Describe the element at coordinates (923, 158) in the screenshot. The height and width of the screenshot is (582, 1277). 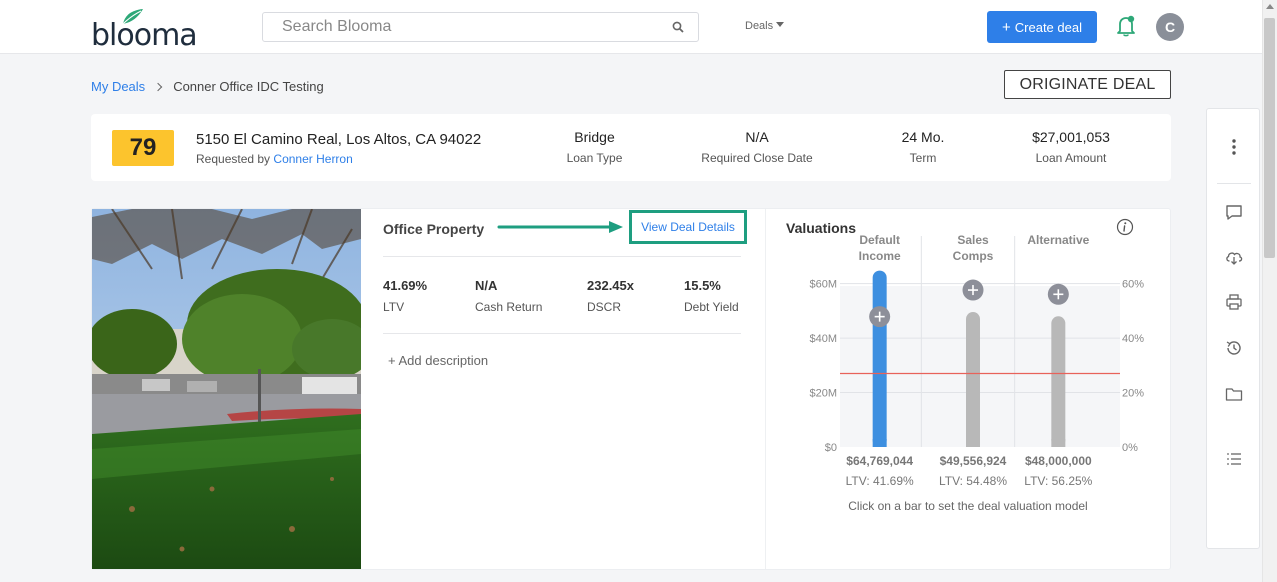
I see `term-label: Term` at that location.